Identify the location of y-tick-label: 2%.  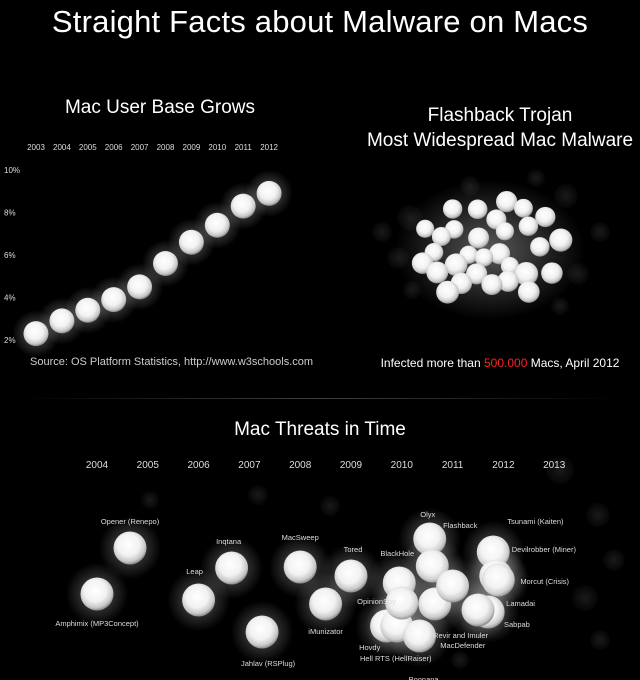
(10, 340).